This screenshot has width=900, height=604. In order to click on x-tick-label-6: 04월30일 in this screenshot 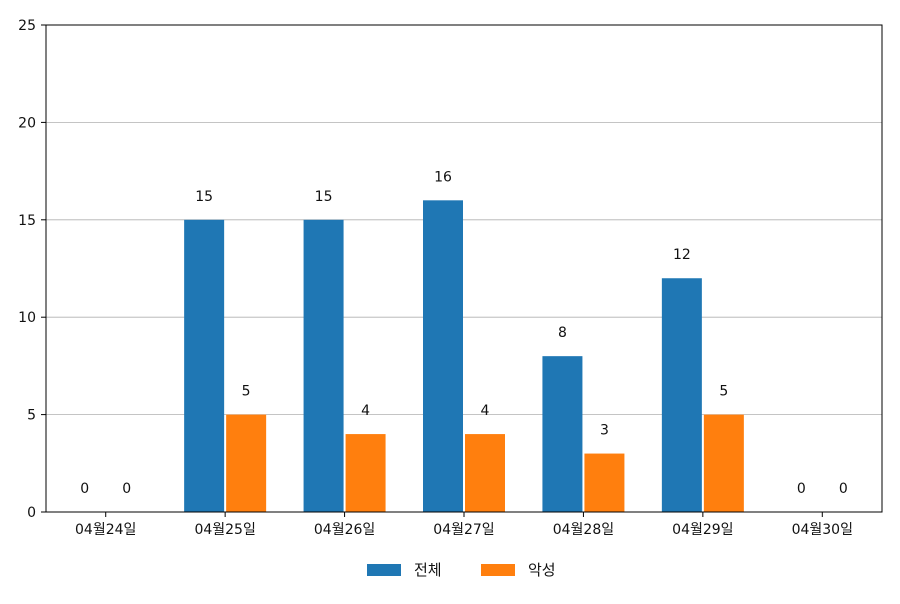, I will do `click(822, 530)`.